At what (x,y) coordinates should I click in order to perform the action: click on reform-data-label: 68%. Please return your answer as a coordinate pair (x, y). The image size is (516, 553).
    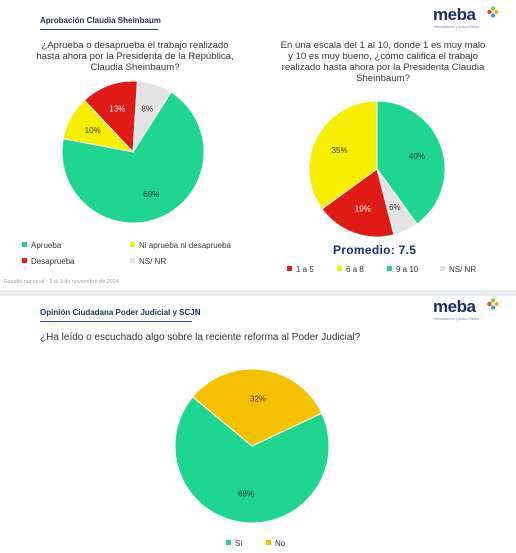
    Looking at the image, I should click on (246, 494).